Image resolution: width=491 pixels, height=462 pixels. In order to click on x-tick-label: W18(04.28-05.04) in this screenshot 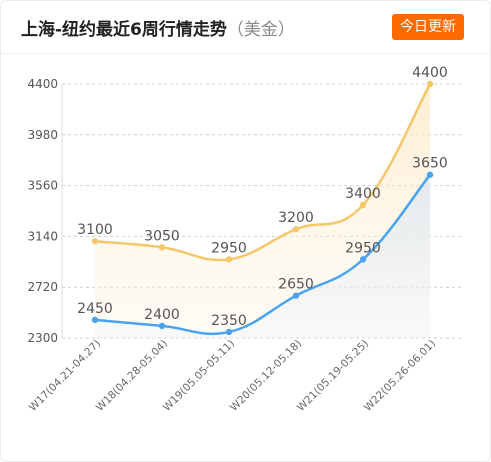, I will do `click(132, 376)`.